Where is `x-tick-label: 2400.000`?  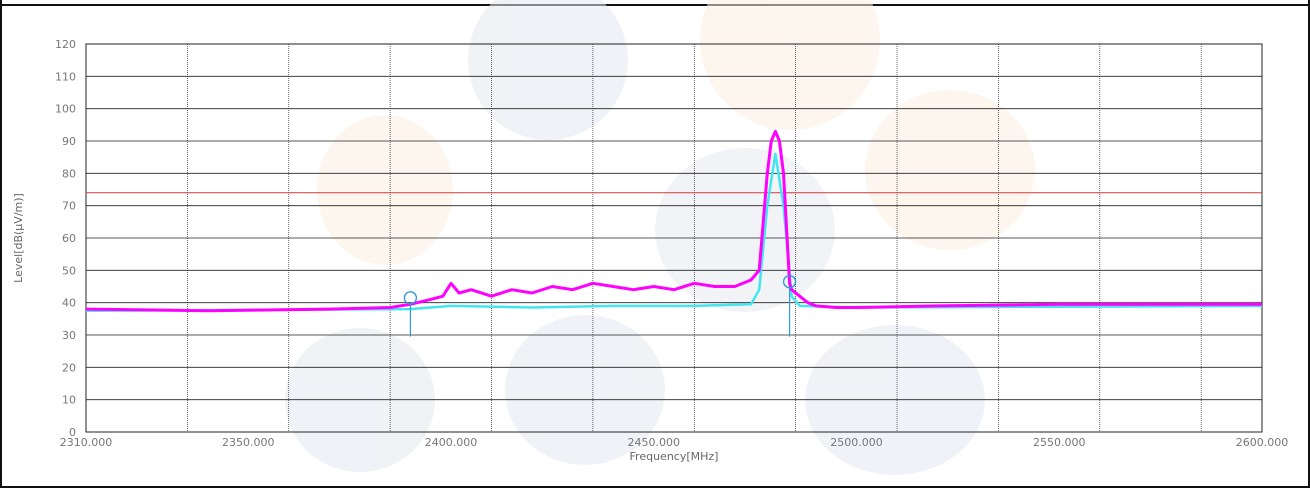 x-tick-label: 2400.000 is located at coordinates (451, 442).